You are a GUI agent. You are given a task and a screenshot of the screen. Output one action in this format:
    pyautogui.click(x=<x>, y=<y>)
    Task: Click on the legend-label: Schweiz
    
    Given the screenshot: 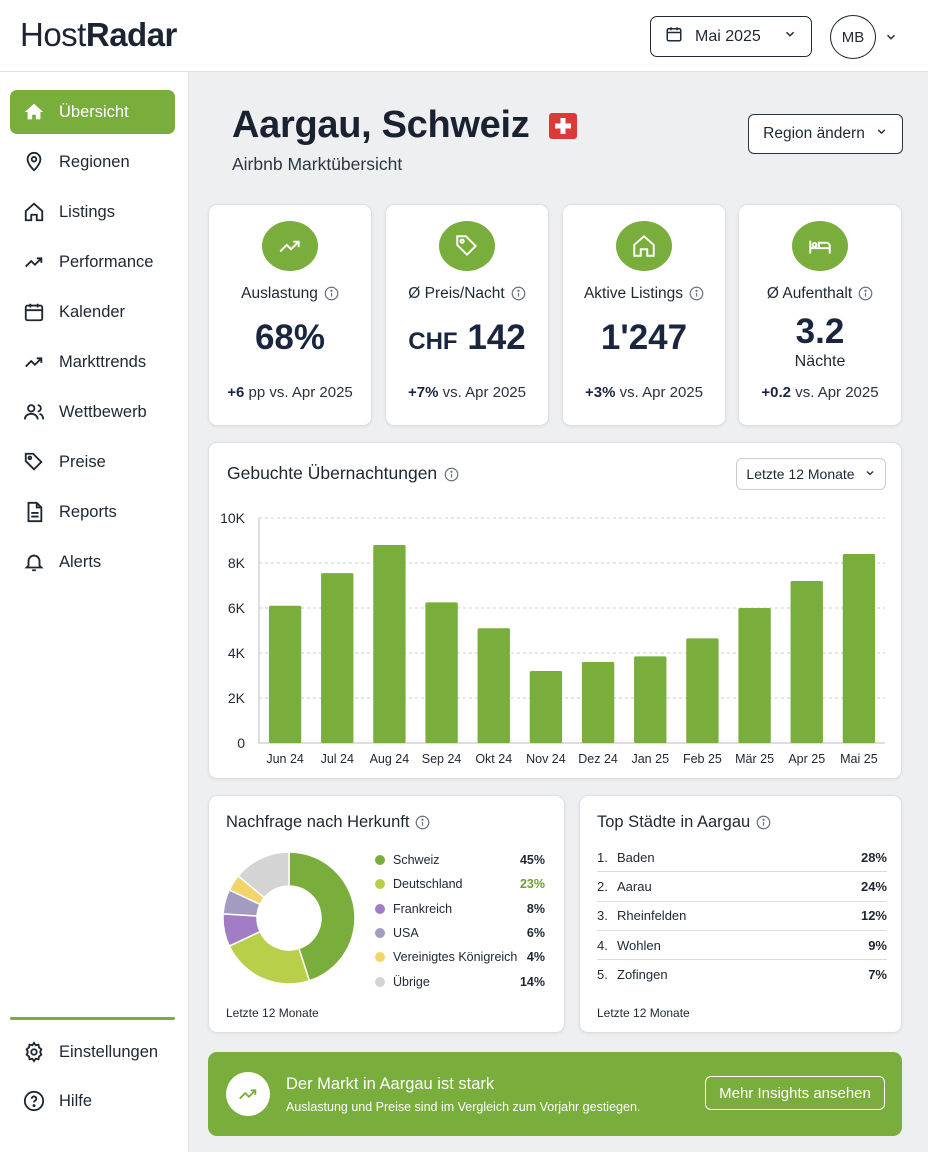 What is the action you would take?
    pyautogui.click(x=416, y=860)
    